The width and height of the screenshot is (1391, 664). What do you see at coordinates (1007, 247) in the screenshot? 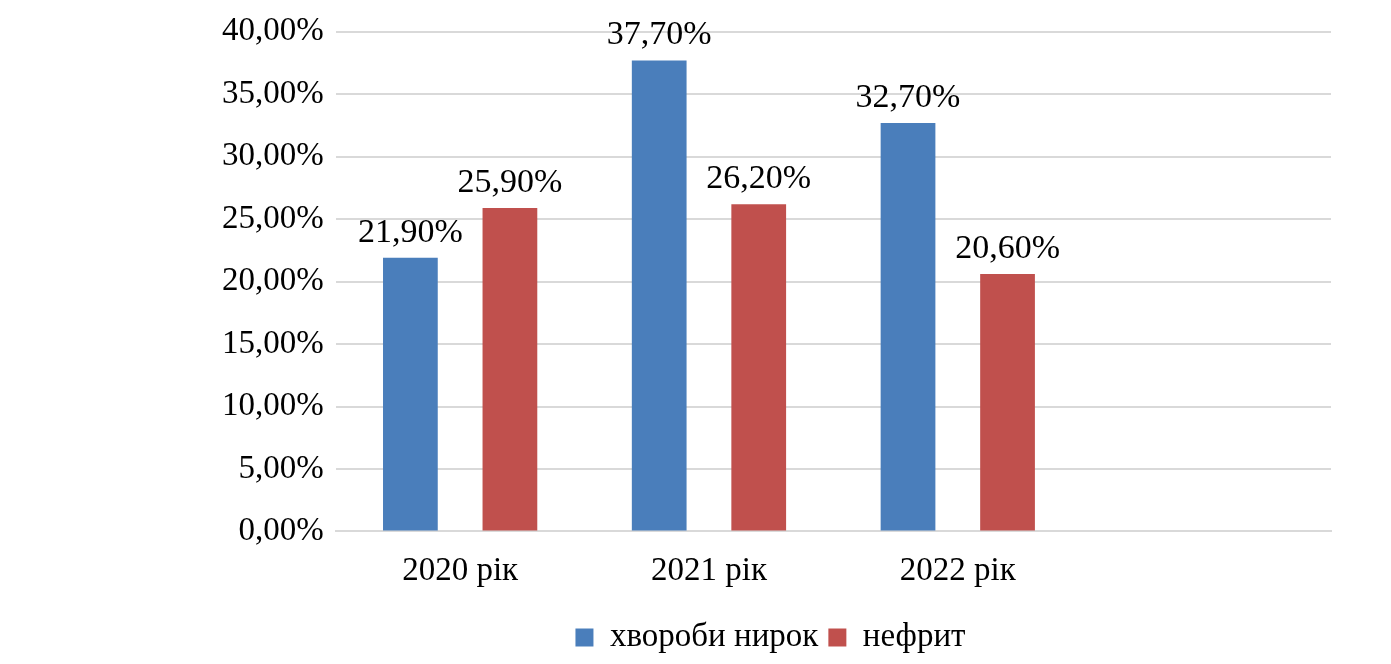
I see `data-label: 20,60%` at bounding box center [1007, 247].